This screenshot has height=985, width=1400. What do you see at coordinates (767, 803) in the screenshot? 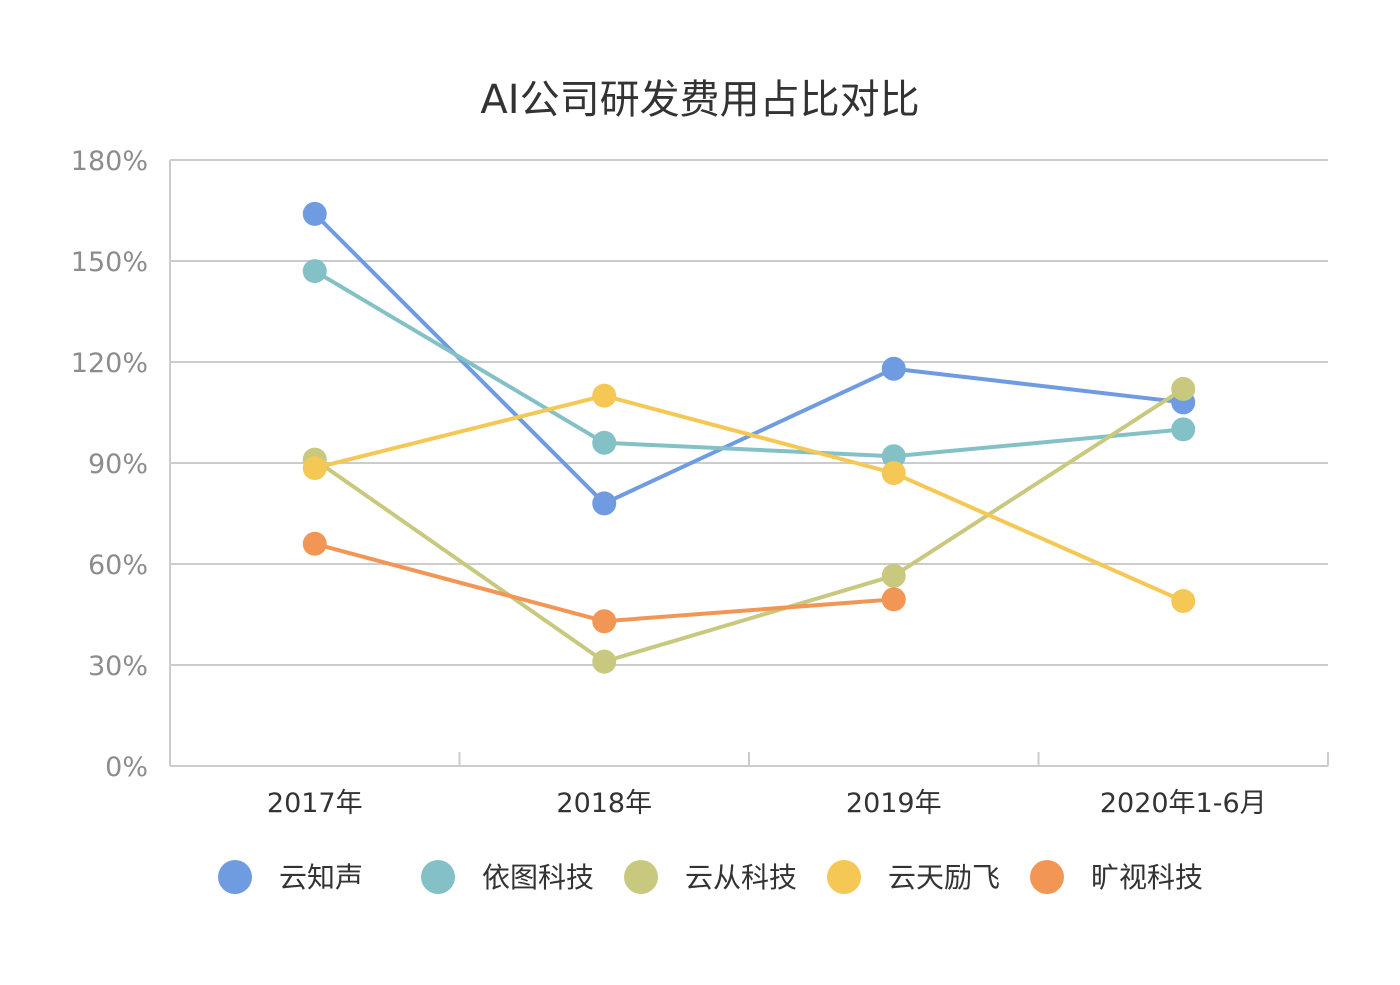
I see `x-axis-ticks: 2017年 2018年 2019年 2020年1-6月` at bounding box center [767, 803].